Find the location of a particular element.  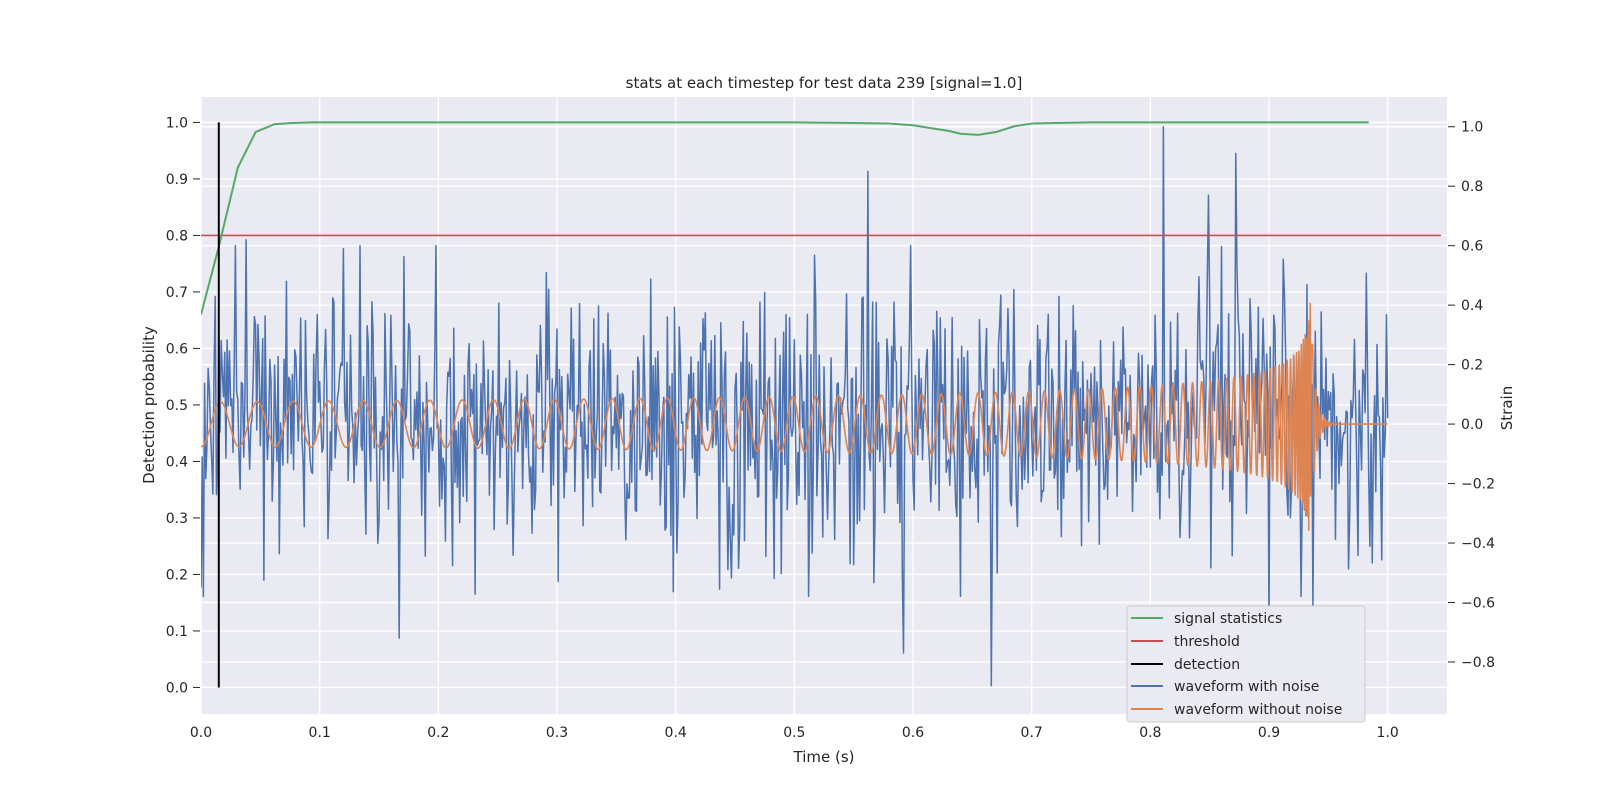

y-right-tick-label: 0.2 is located at coordinates (1472, 366).